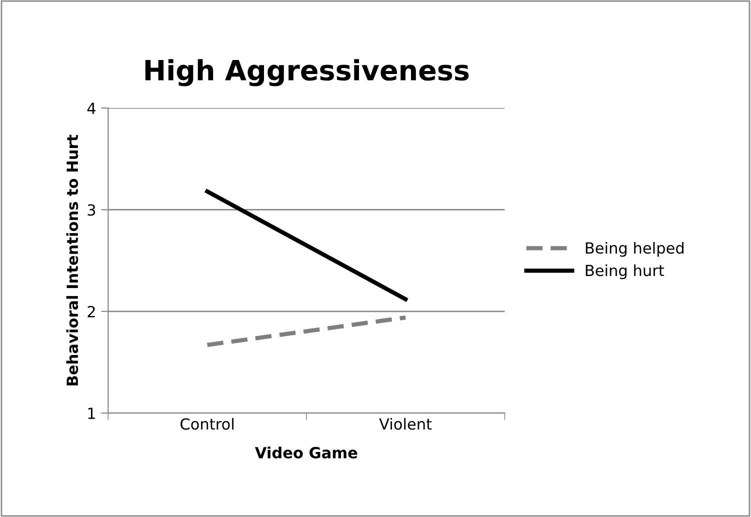 This screenshot has width=751, height=517. I want to click on y-tick-label: 3, so click(92, 210).